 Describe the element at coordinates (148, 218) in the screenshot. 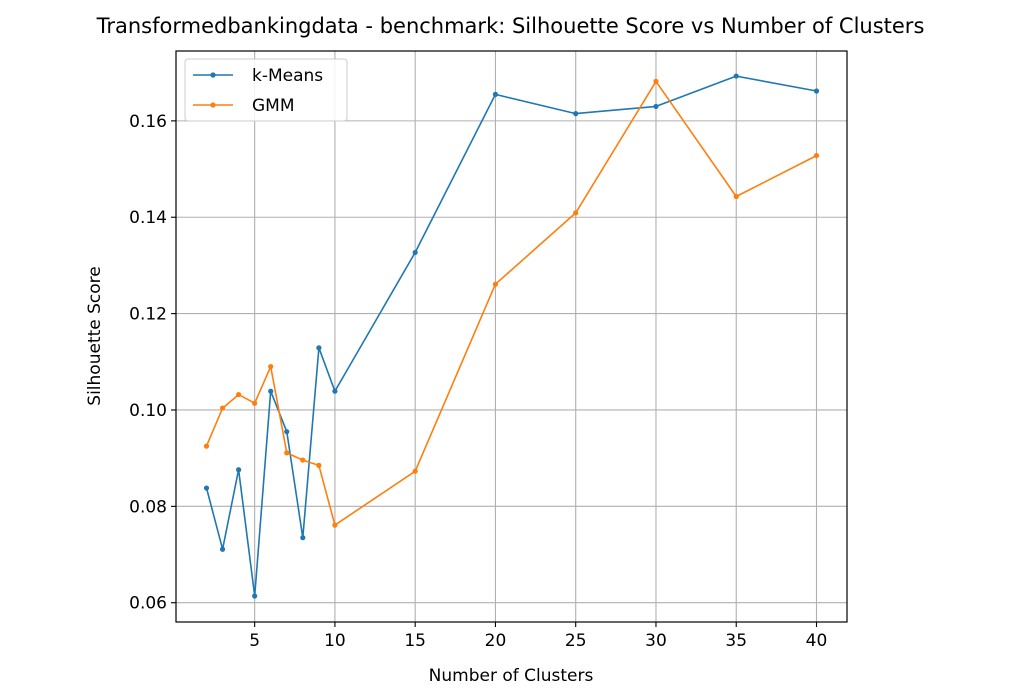

I see `y-tick-label: 0.14` at that location.